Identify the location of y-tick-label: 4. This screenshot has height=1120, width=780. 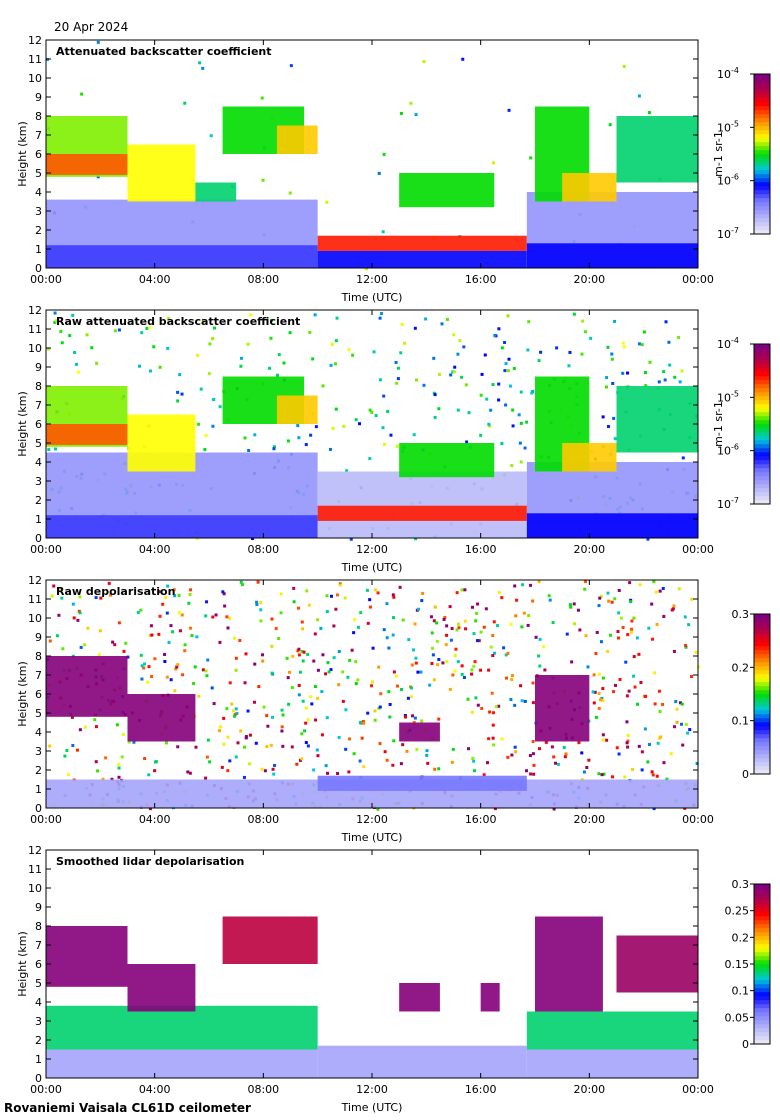
(38, 732).